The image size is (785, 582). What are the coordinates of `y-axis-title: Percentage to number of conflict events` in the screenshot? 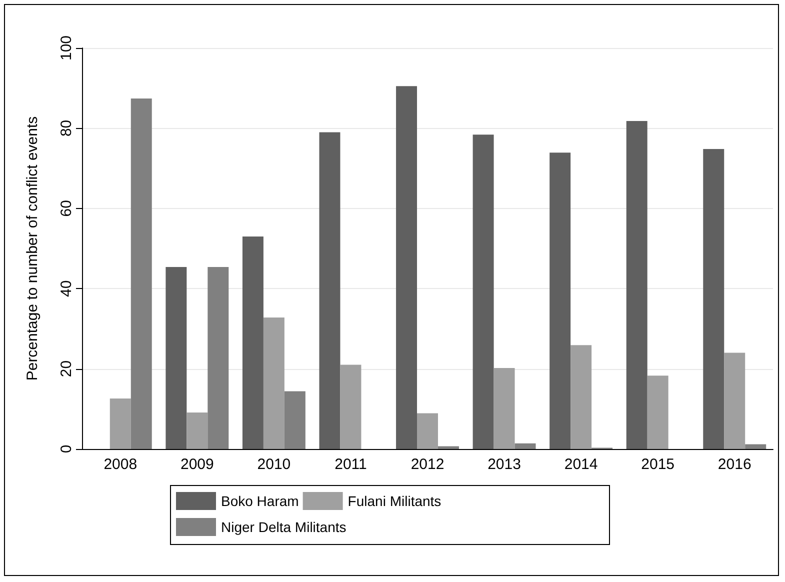 It's located at (32, 248).